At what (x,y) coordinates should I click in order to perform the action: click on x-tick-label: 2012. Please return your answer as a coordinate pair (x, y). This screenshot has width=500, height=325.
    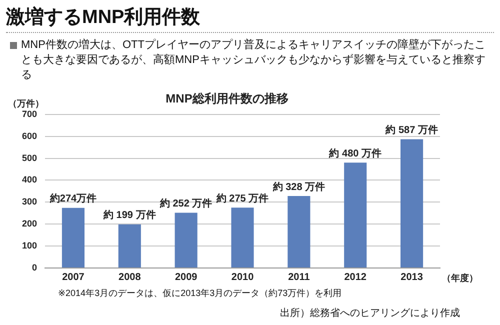
    Looking at the image, I should click on (355, 277).